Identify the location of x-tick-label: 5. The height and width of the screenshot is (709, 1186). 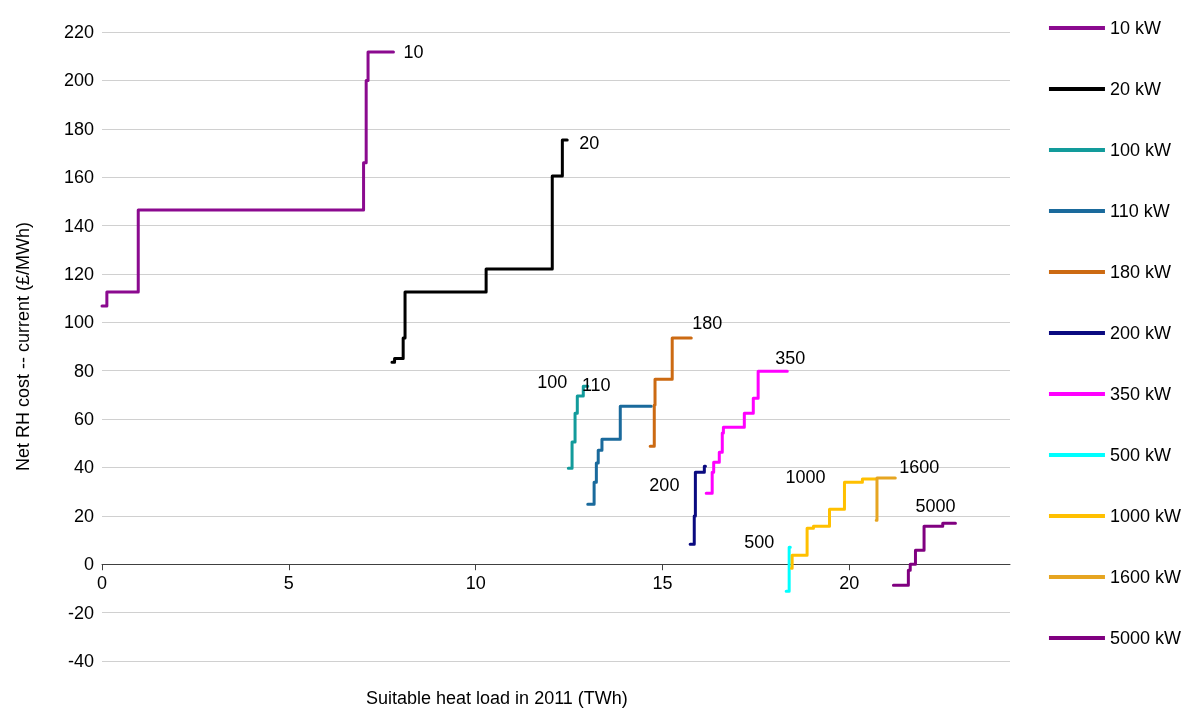
(288, 583).